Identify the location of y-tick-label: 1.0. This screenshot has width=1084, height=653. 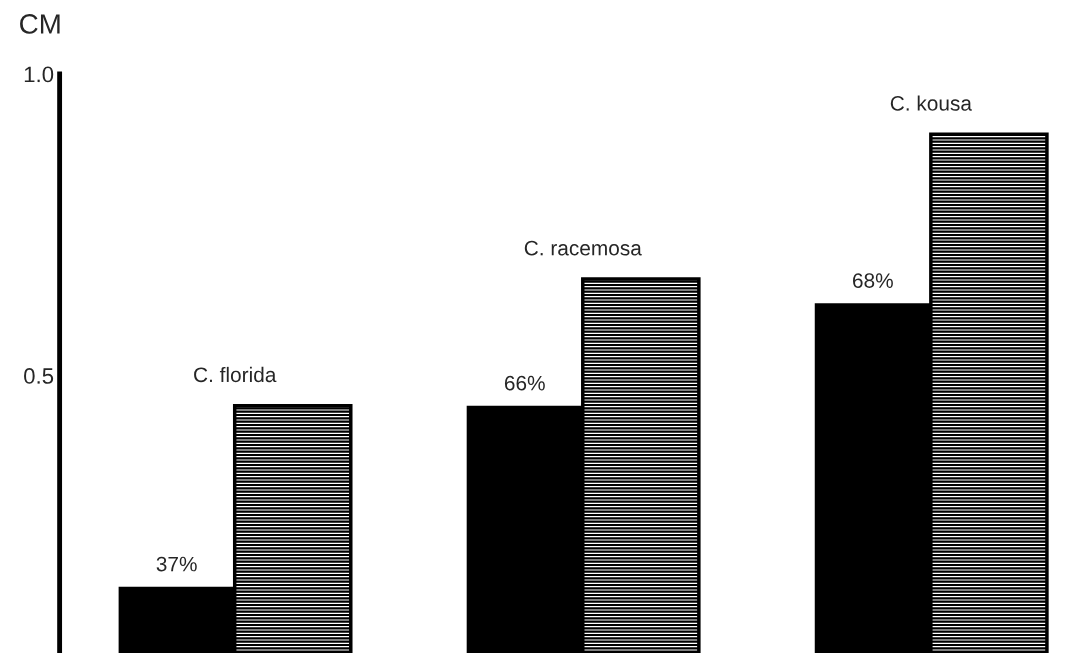
(39, 74).